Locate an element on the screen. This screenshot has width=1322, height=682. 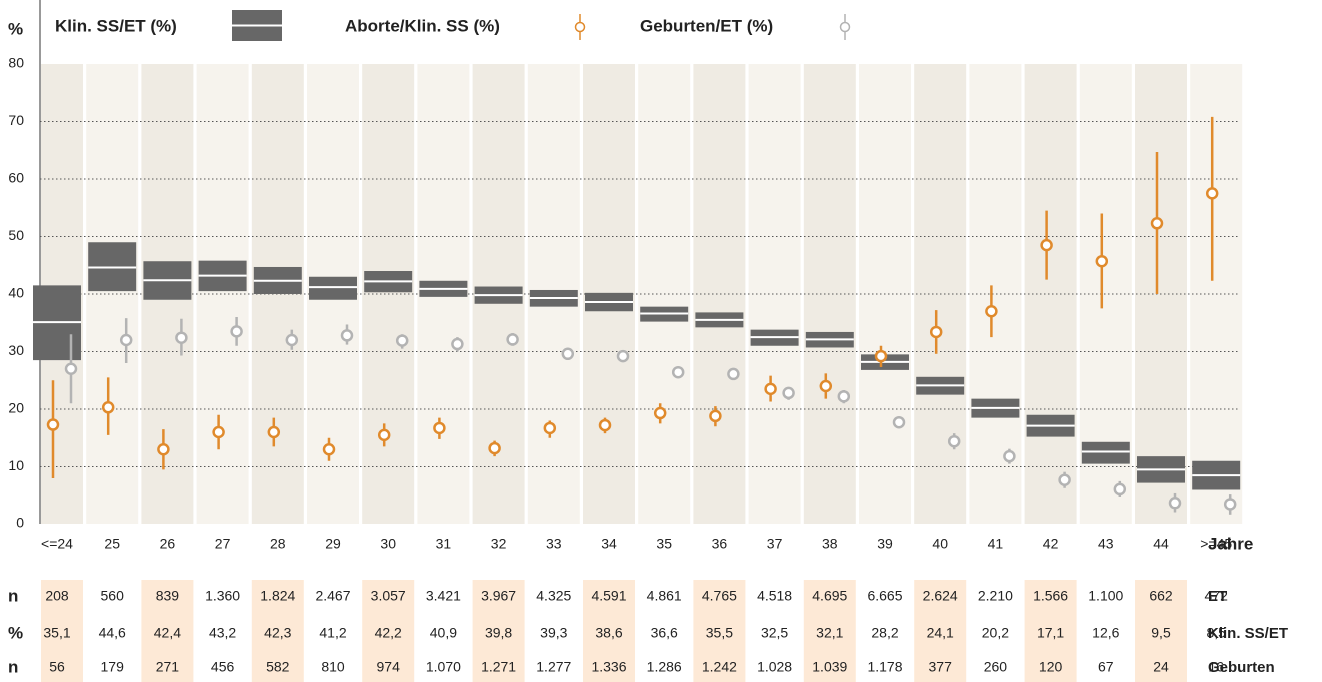
table-cell: 4.518 is located at coordinates (774, 596).